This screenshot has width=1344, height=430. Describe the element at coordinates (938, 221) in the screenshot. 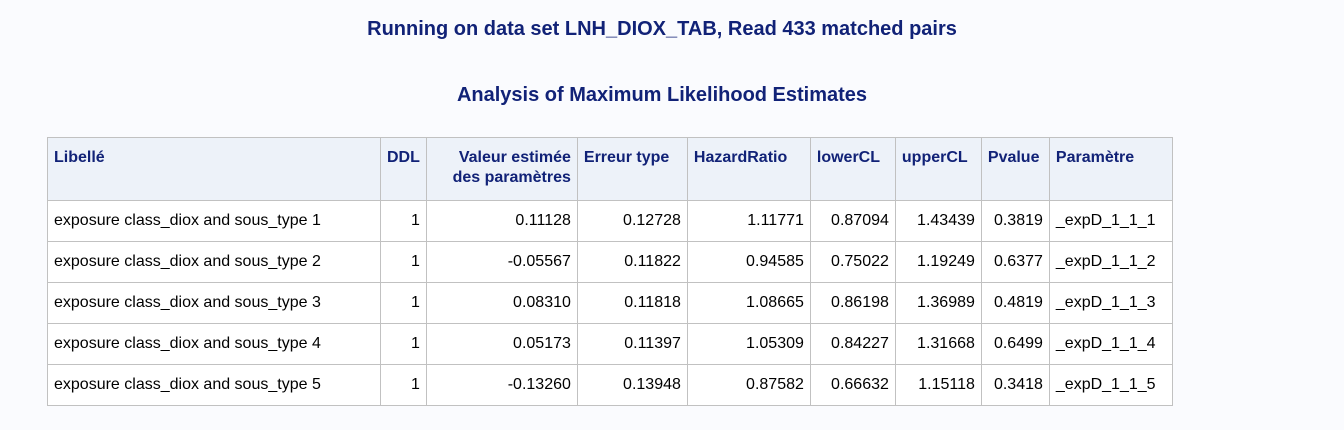

I see `cell-uppercl: 1.43439` at that location.